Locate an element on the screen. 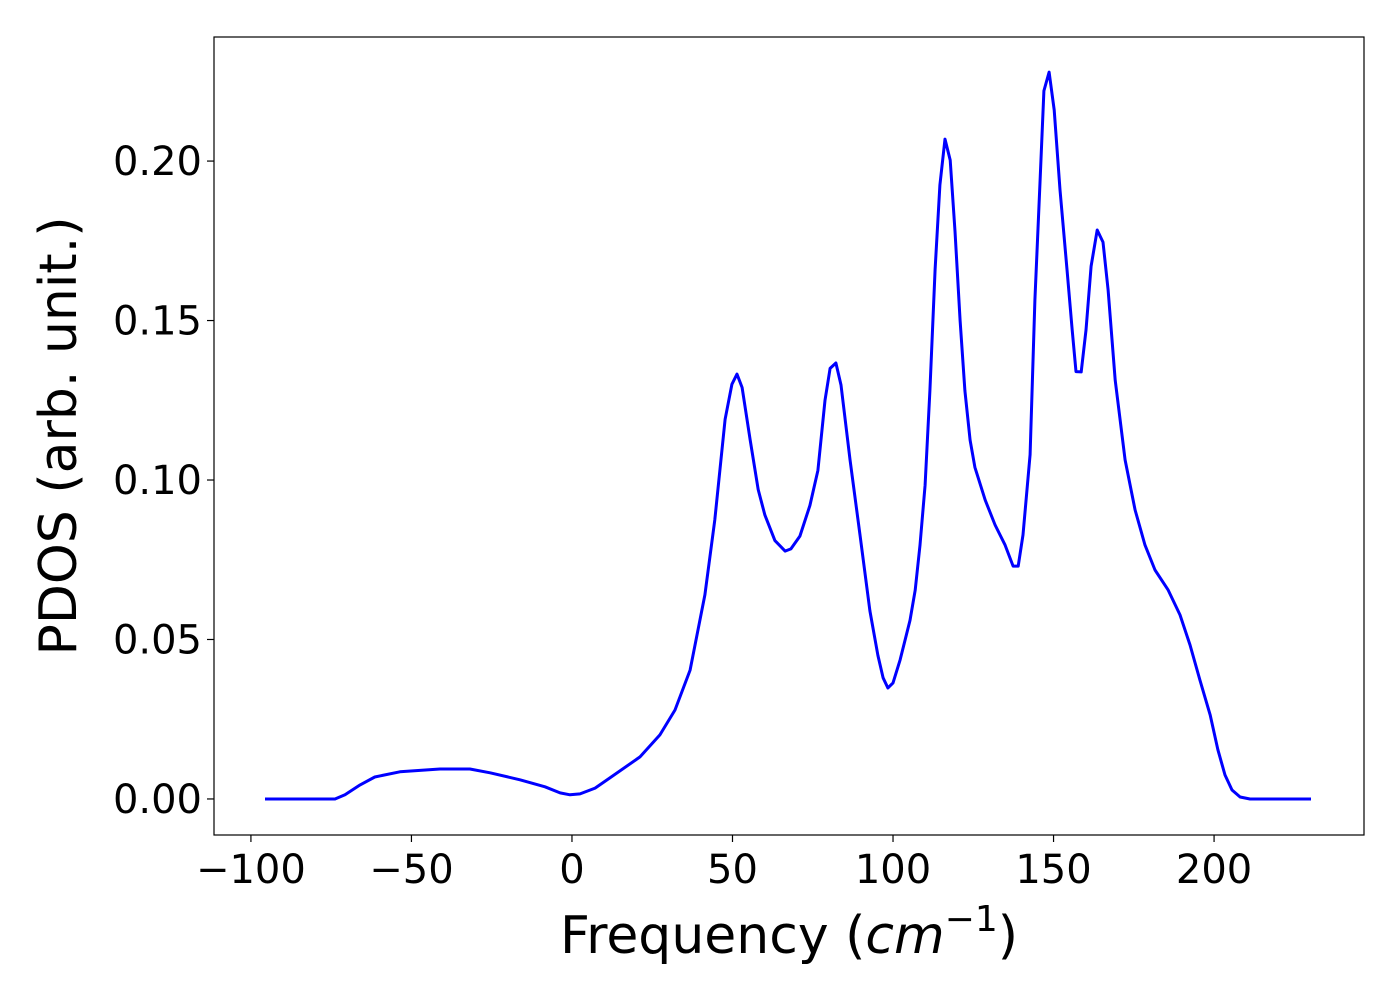 This screenshot has height=1000, width=1400. y-tick-label: 0.20 is located at coordinates (157, 162).